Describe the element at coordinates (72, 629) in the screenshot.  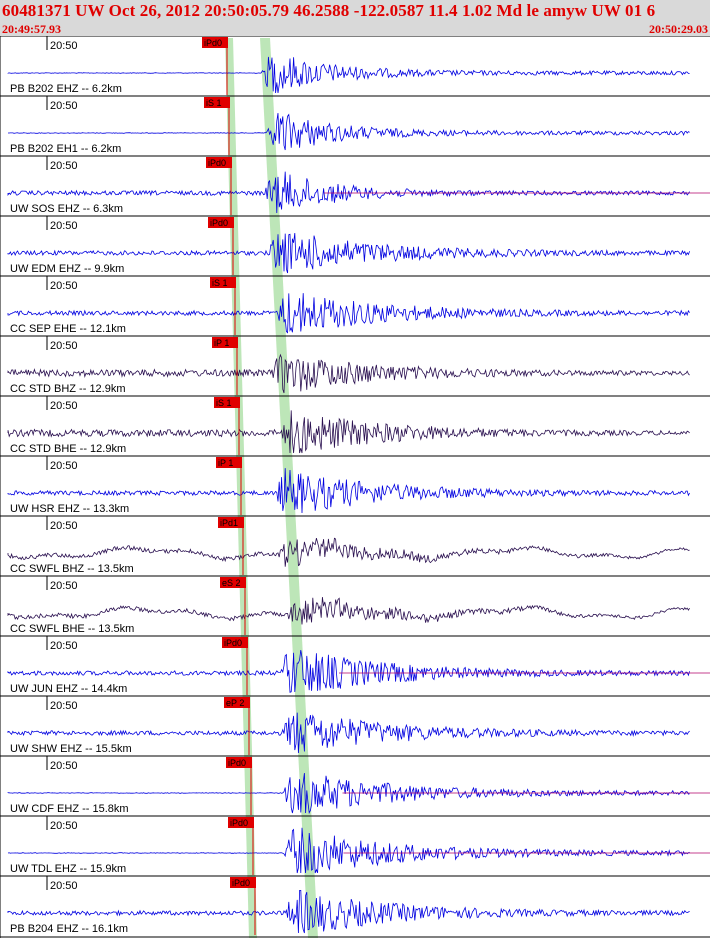
I see `station-label: CC SWFL BHE -- 13.5km` at that location.